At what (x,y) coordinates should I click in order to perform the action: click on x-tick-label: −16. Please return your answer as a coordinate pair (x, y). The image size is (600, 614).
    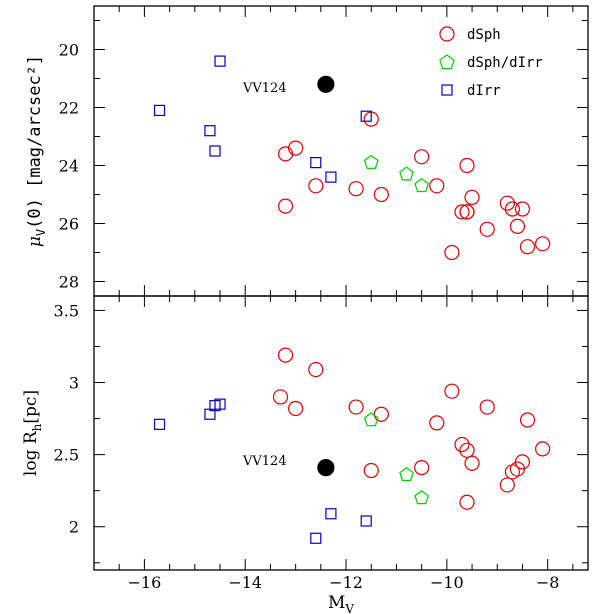
    Looking at the image, I should click on (145, 582).